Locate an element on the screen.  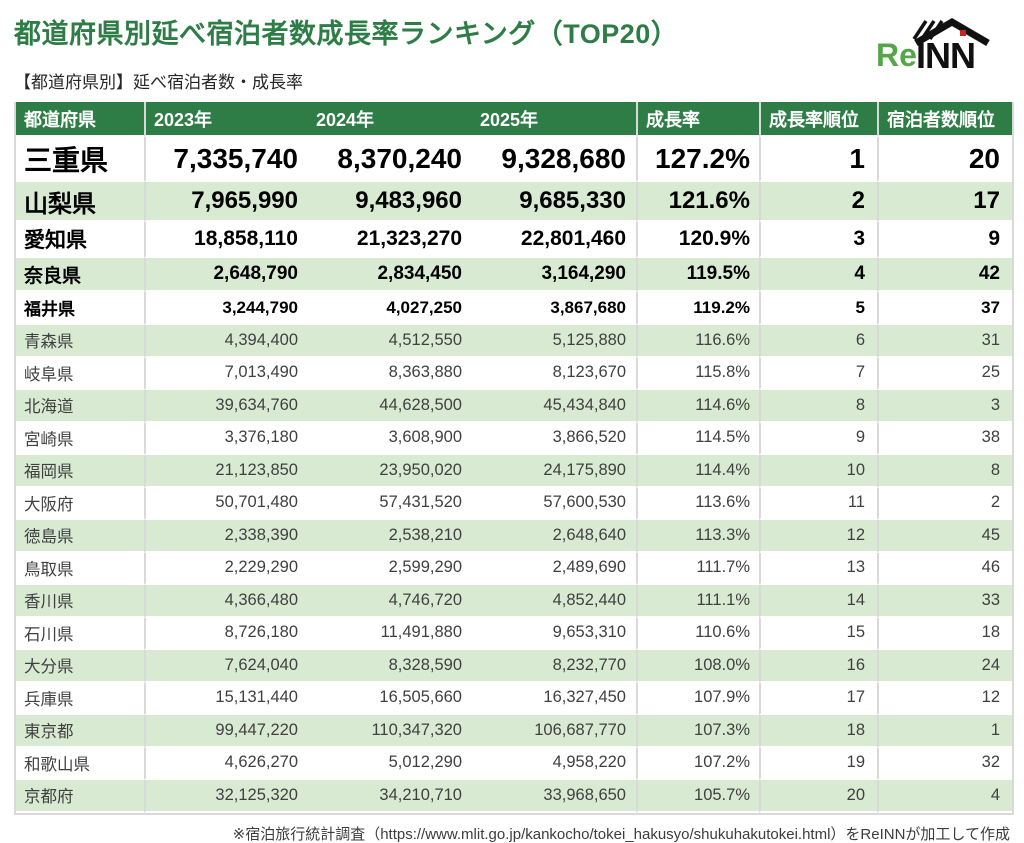
cell-2024-lodgers: 4,512,550 is located at coordinates (390, 341).